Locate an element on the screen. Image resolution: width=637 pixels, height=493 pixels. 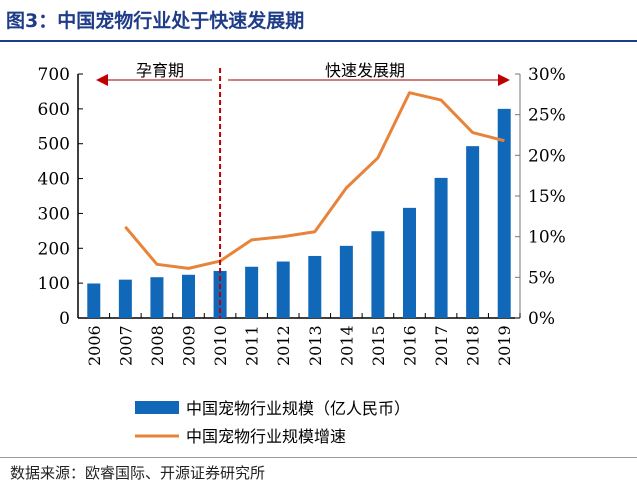
left-tick-label: 500 is located at coordinates (54, 145).